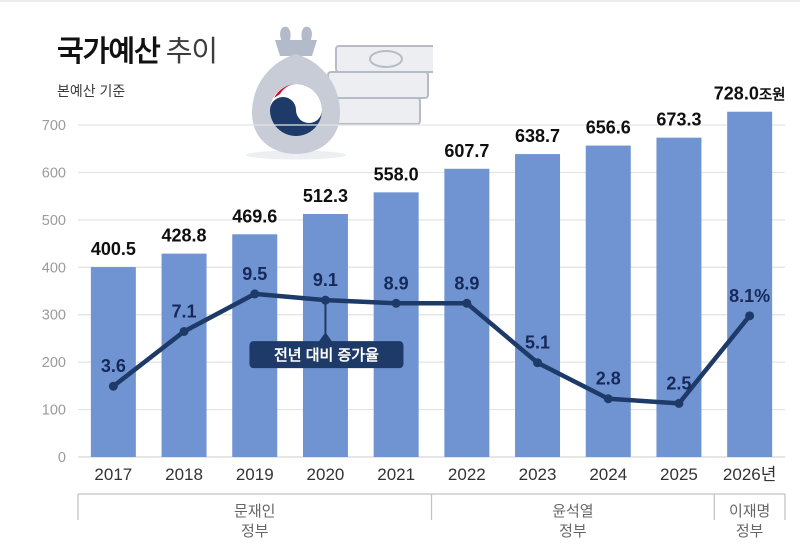 Image resolution: width=800 pixels, height=554 pixels. I want to click on bar-2025, so click(679, 297).